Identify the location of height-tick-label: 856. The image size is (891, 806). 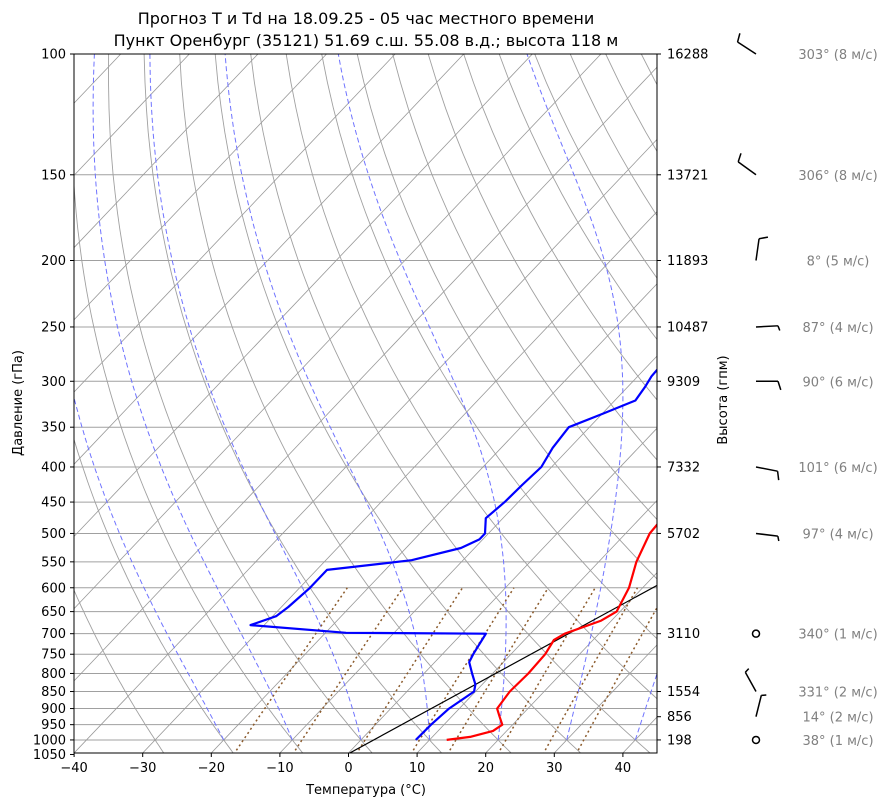
(679, 717).